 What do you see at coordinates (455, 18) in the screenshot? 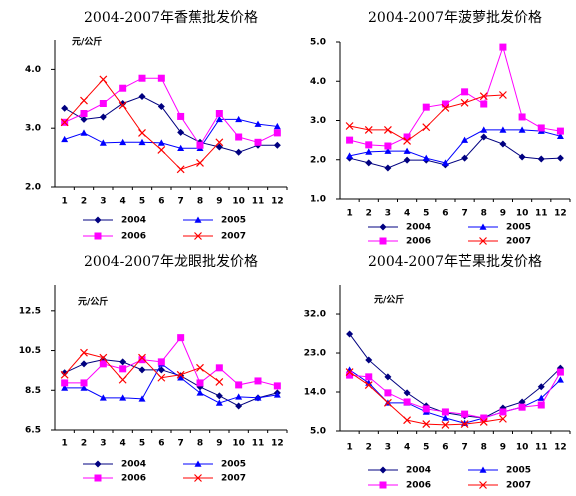
I see `chart-title: 2004-2007年菠萝批发价格` at bounding box center [455, 18].